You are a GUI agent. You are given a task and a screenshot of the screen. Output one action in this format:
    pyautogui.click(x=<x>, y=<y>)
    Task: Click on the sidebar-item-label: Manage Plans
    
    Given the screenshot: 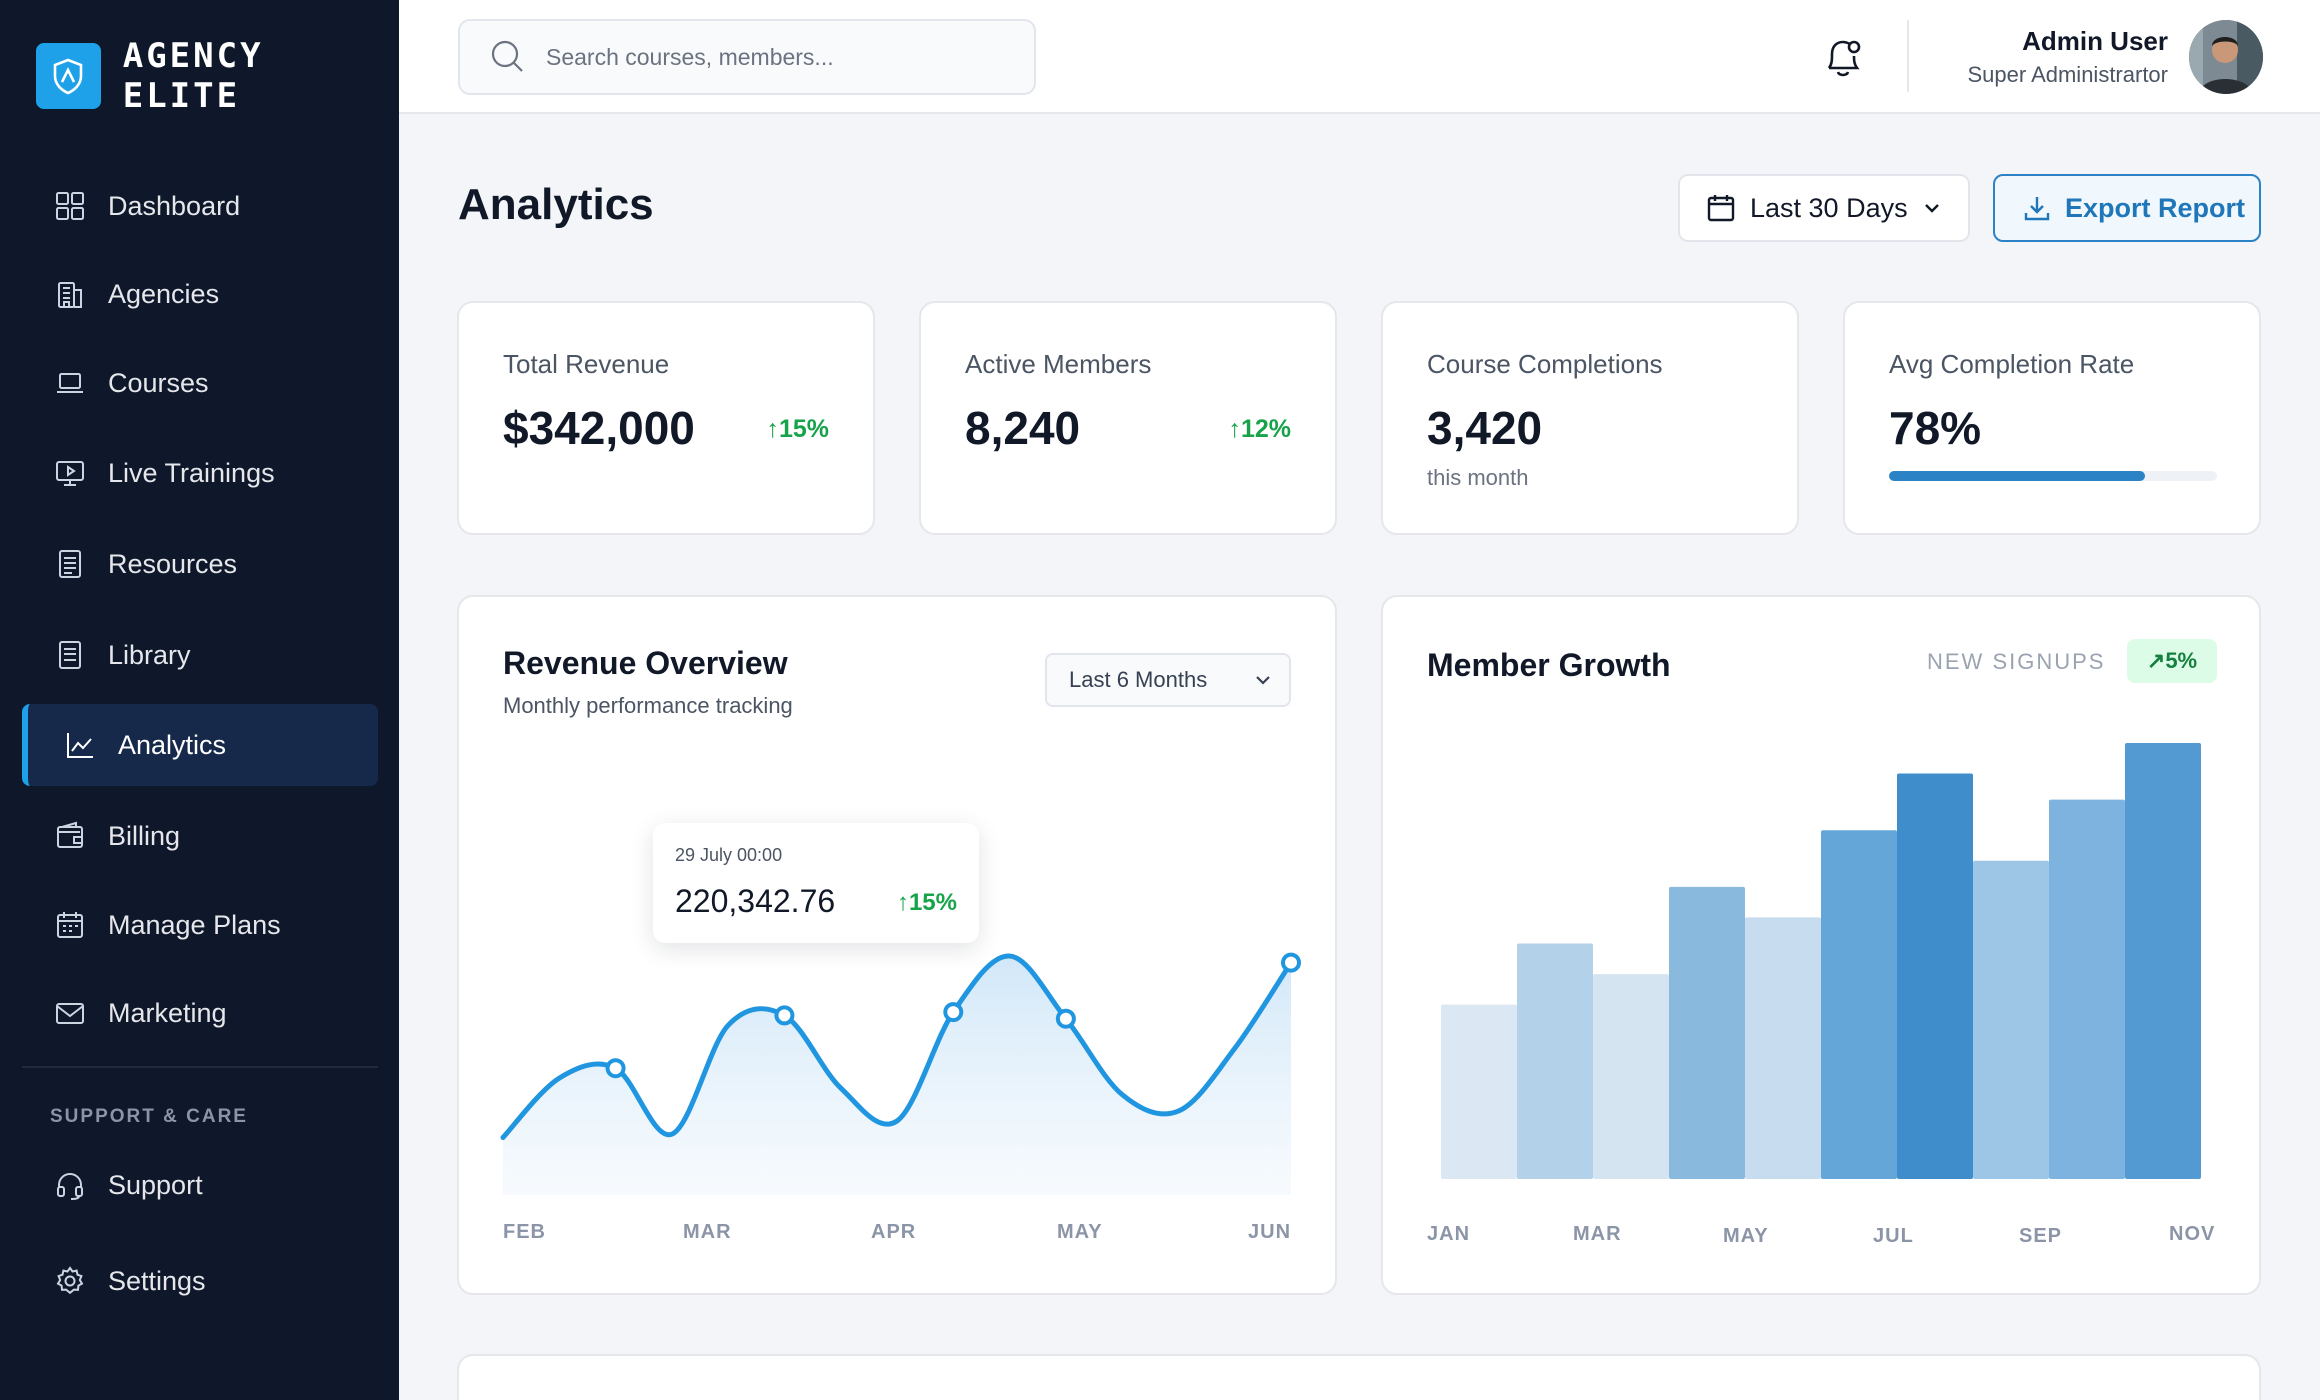 What is the action you would take?
    pyautogui.click(x=194, y=924)
    